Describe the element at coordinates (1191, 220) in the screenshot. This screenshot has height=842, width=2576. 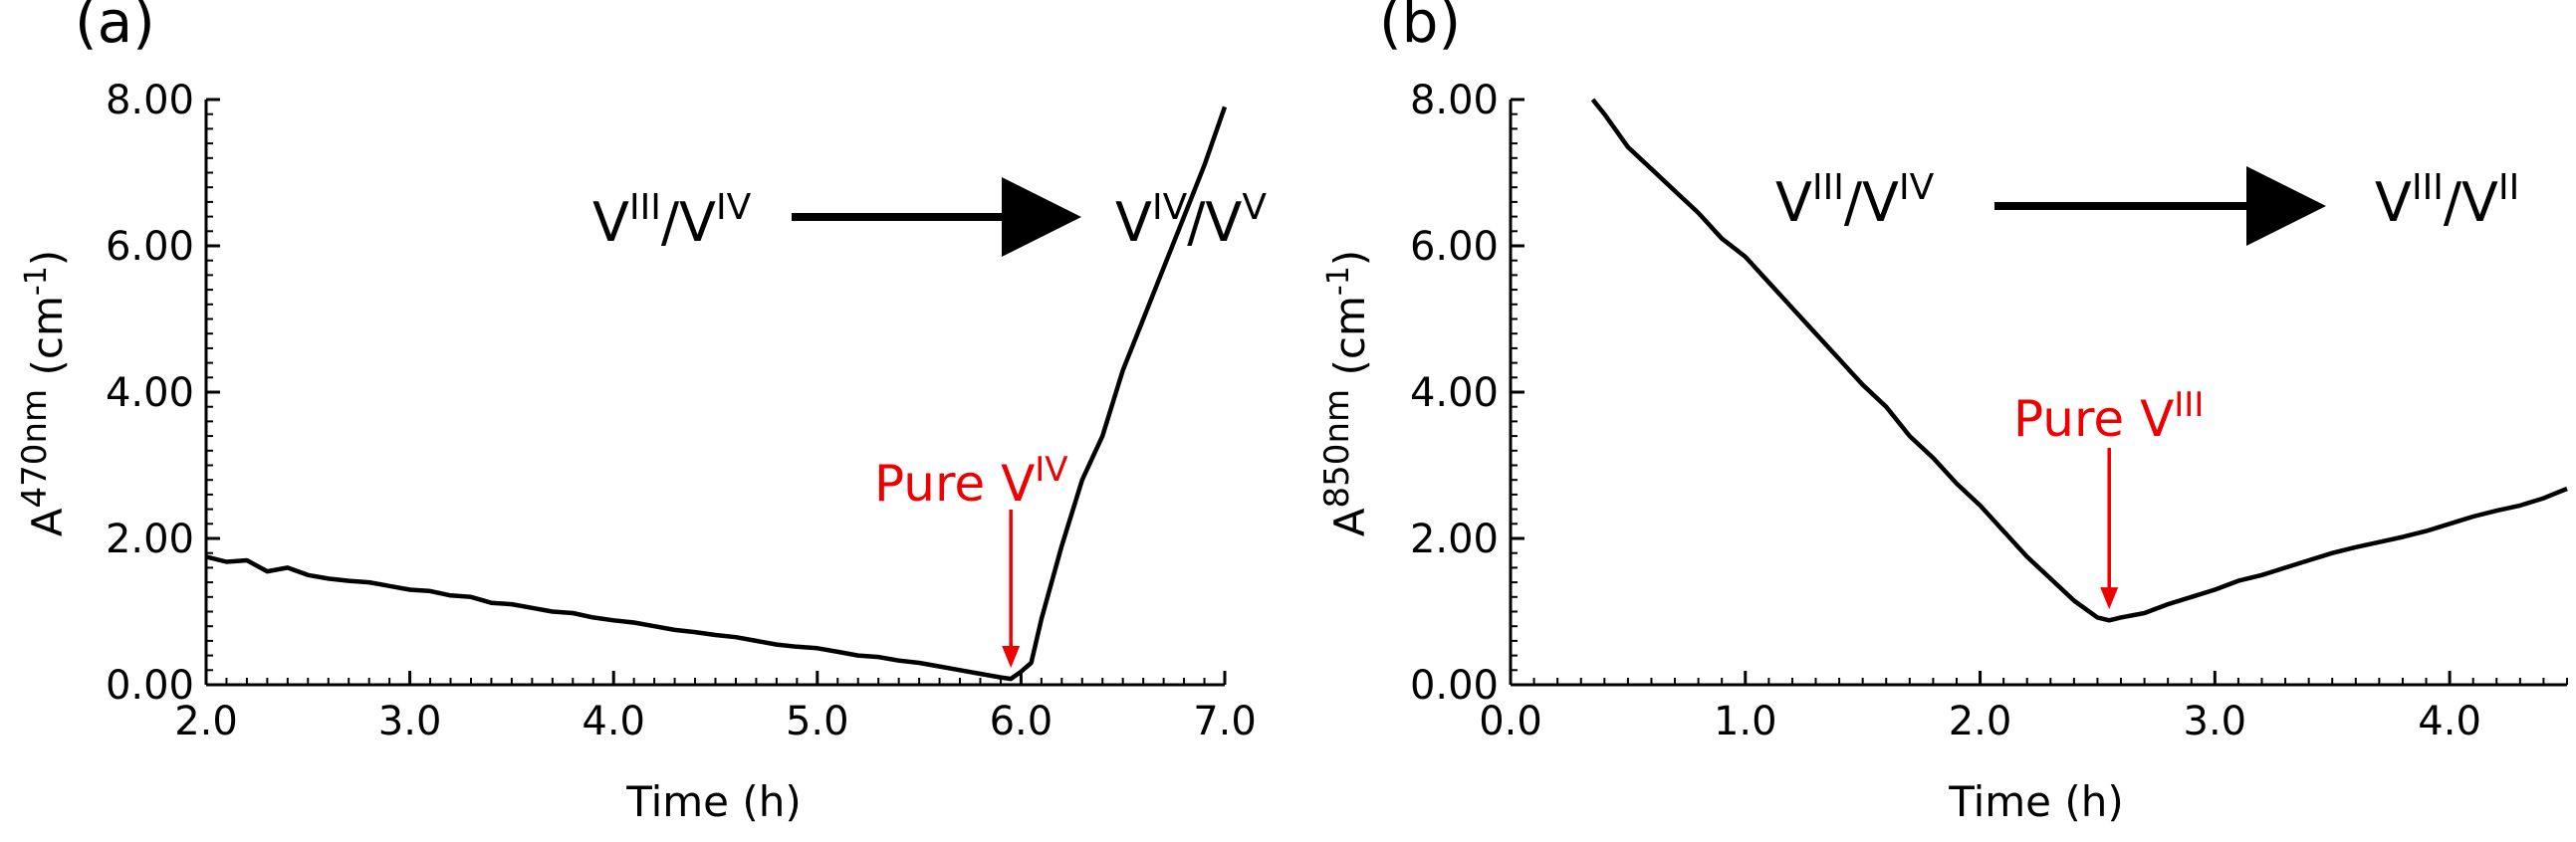
I see `panel-a-annotation-right: VIV/VV` at that location.